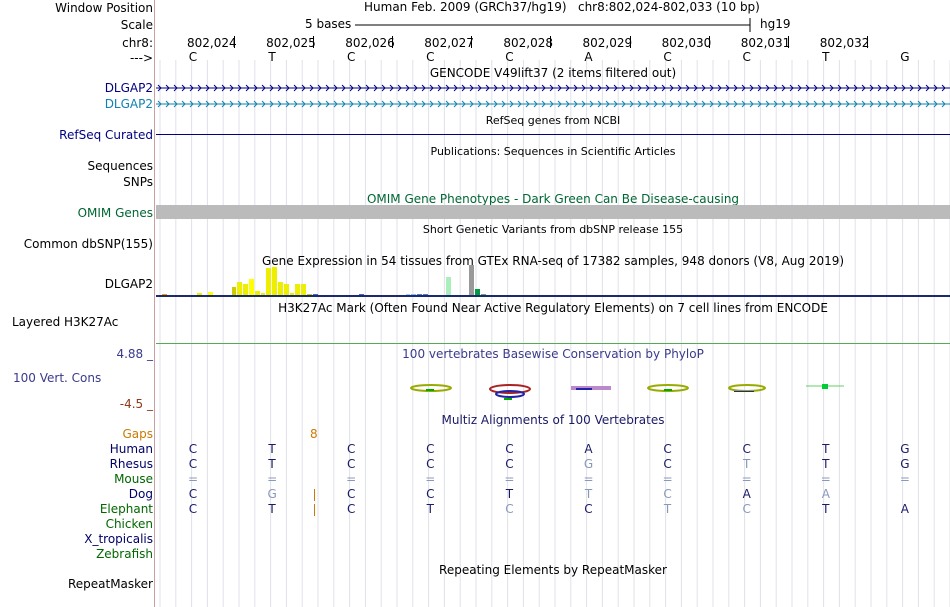 The width and height of the screenshot is (950, 607). Describe the element at coordinates (131, 464) in the screenshot. I see `species-label: Rhesus` at that location.